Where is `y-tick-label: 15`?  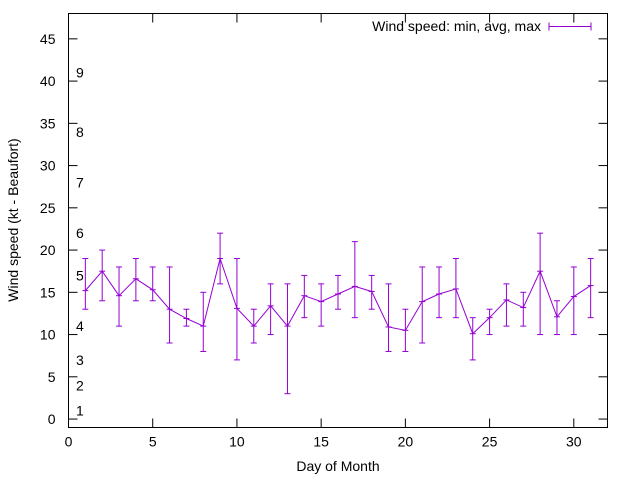
y-tick-label: 15 is located at coordinates (48, 292).